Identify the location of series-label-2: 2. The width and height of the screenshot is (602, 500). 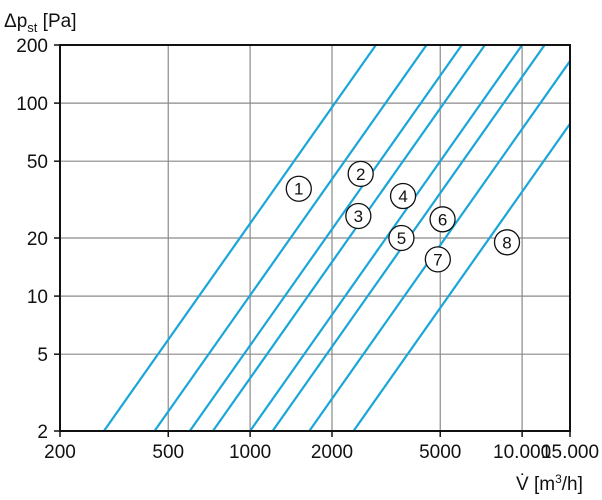
(360, 174).